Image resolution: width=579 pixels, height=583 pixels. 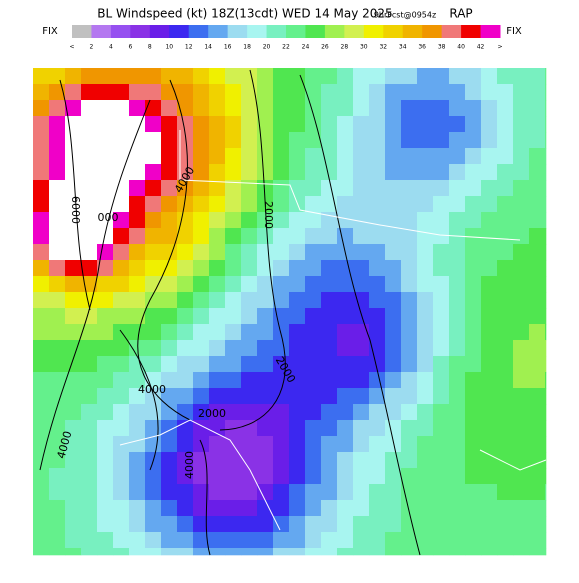 I want to click on colorbar-tick-label: 40, so click(x=461, y=47).